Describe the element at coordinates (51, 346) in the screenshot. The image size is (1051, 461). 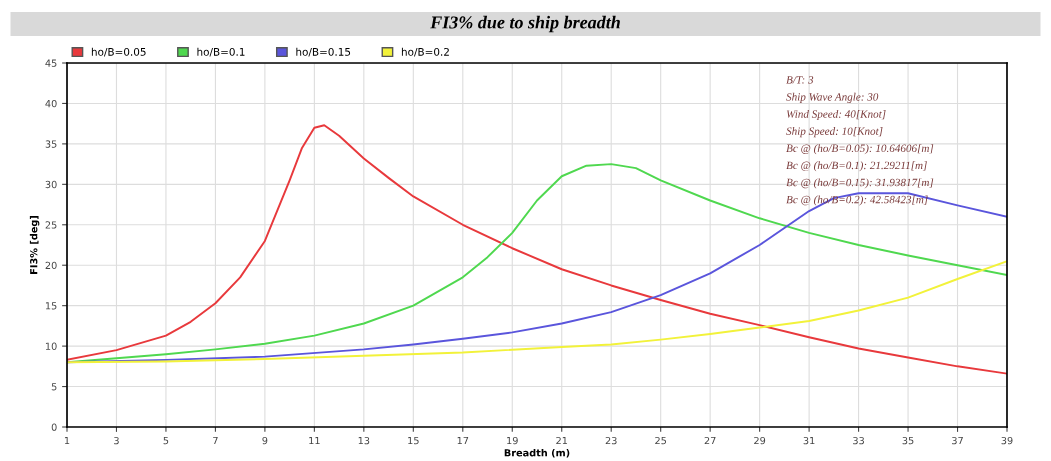
I see `y-tick-label: 10` at that location.